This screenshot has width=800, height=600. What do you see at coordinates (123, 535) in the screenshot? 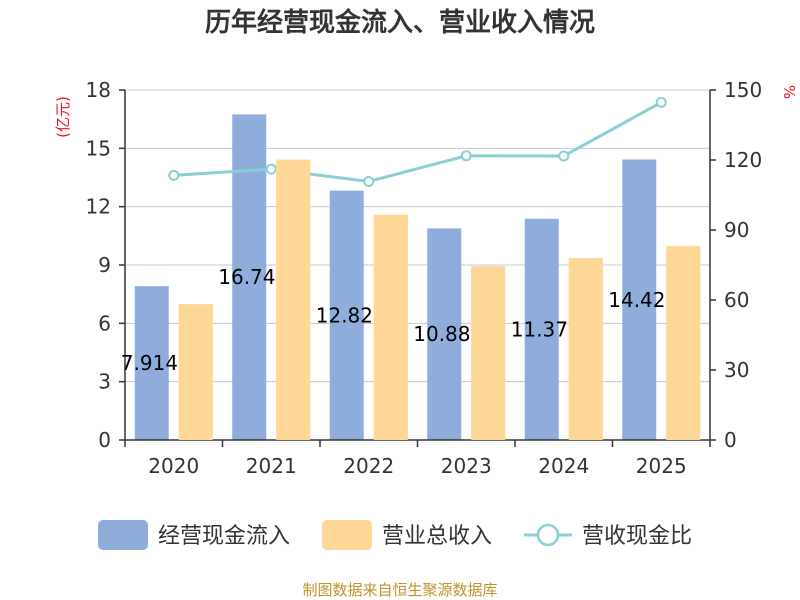
I see `legend-swatch-cash-inflow` at bounding box center [123, 535].